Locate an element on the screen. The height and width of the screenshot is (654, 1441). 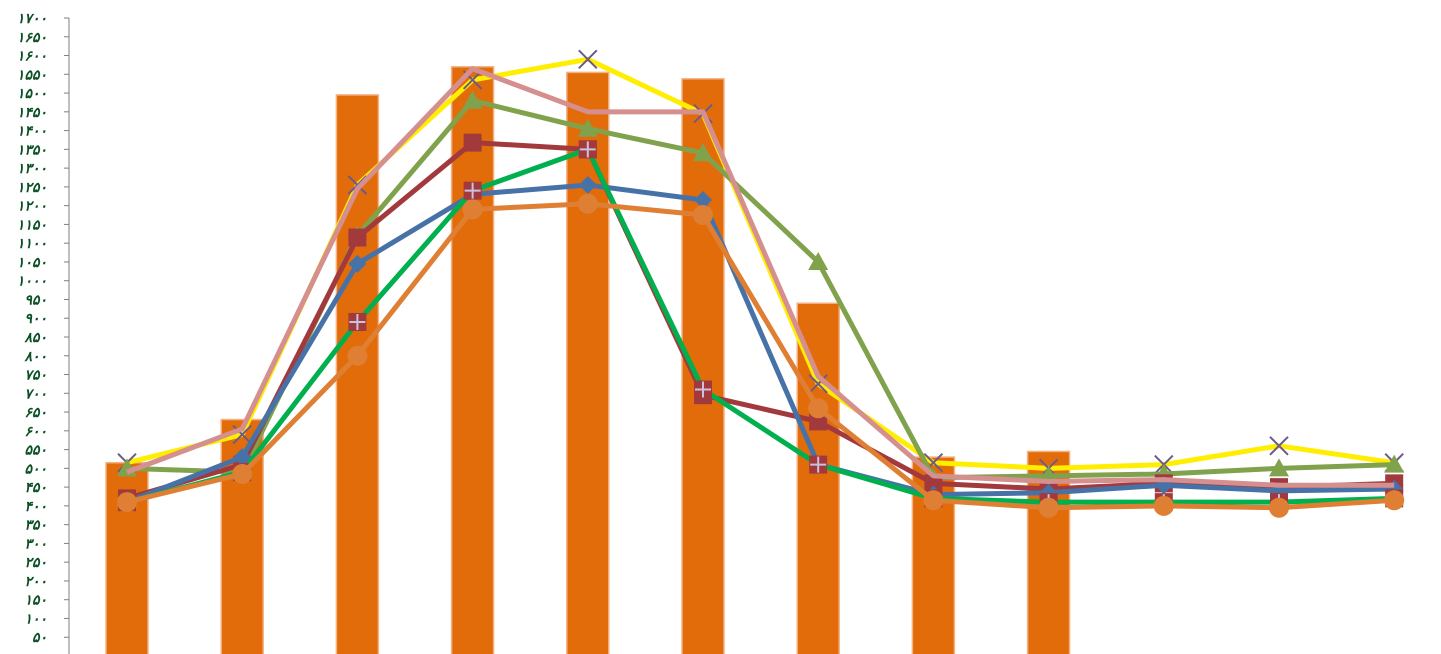
y-tick-label: ۱۳۰۰ is located at coordinates (32, 169).